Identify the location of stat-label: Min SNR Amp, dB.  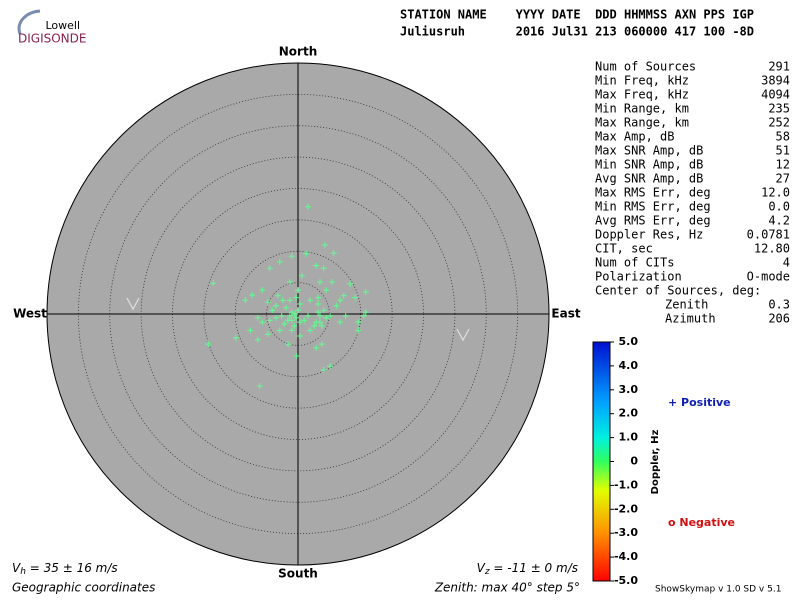
(649, 165).